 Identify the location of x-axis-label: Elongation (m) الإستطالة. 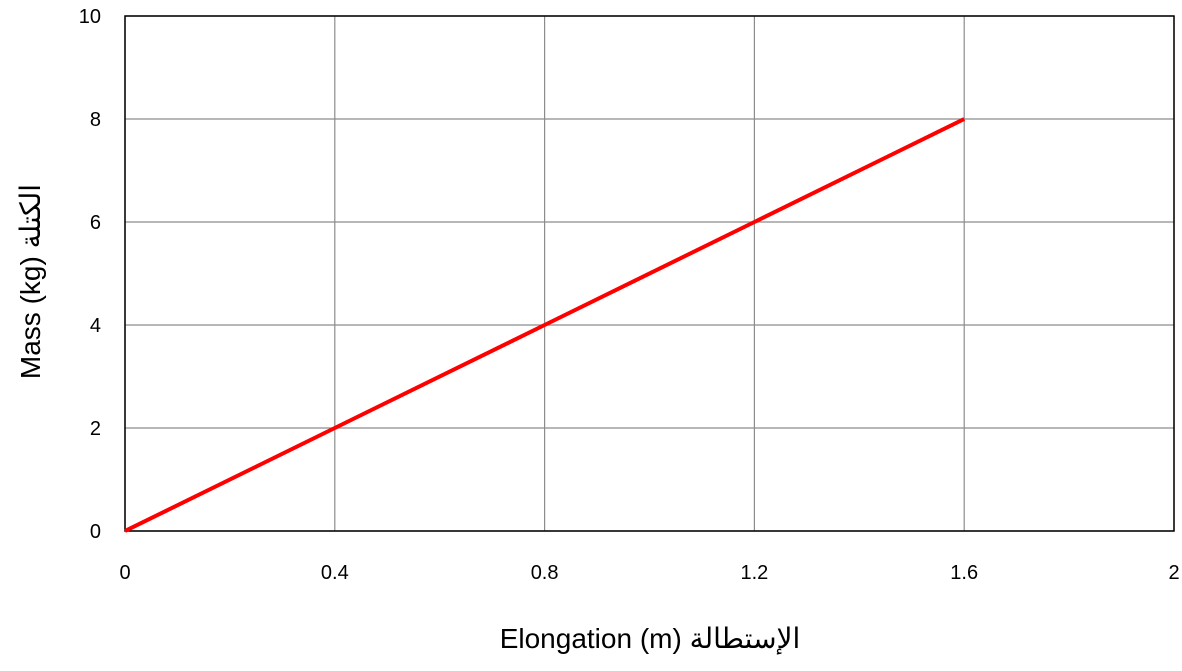
(650, 639).